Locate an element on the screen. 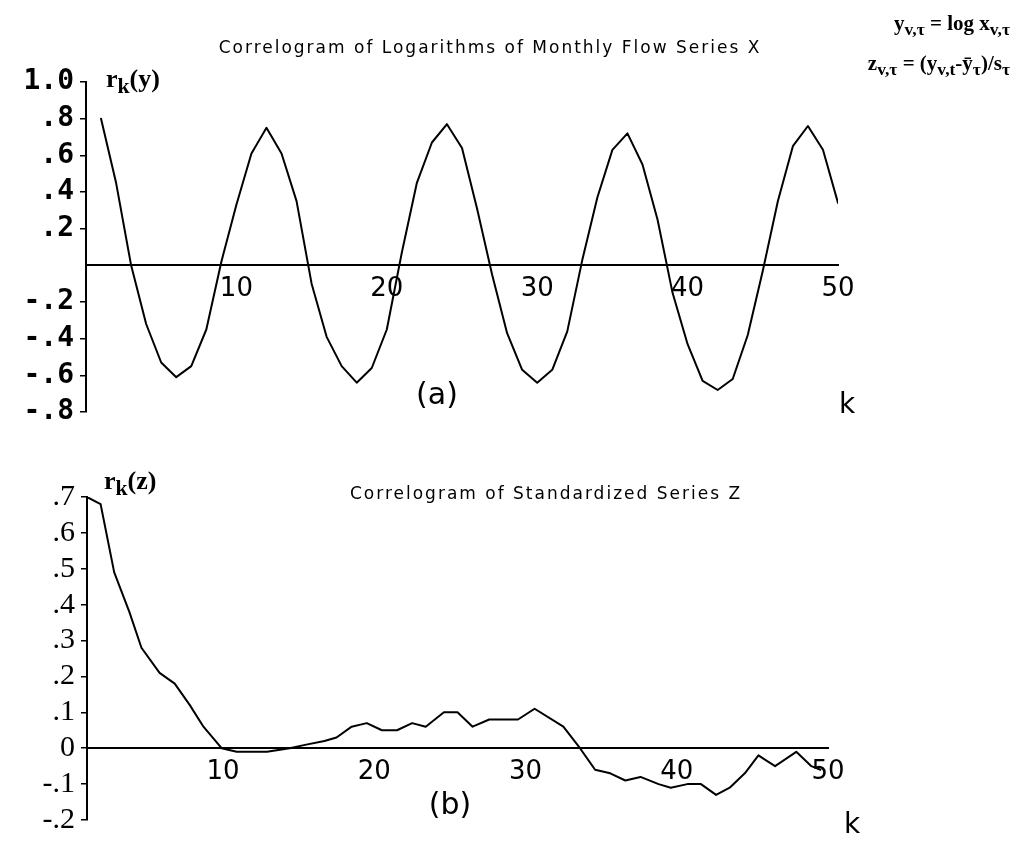 The width and height of the screenshot is (1016, 844). y-tick-label: -.1 is located at coordinates (58, 781).